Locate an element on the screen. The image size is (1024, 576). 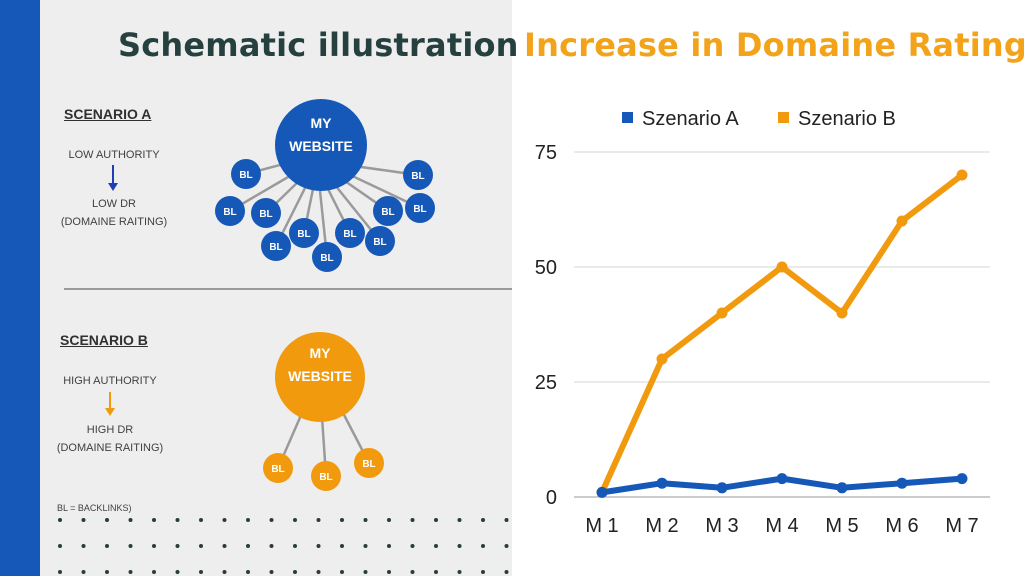
arrow-down-blue-icon is located at coordinates (113, 178).